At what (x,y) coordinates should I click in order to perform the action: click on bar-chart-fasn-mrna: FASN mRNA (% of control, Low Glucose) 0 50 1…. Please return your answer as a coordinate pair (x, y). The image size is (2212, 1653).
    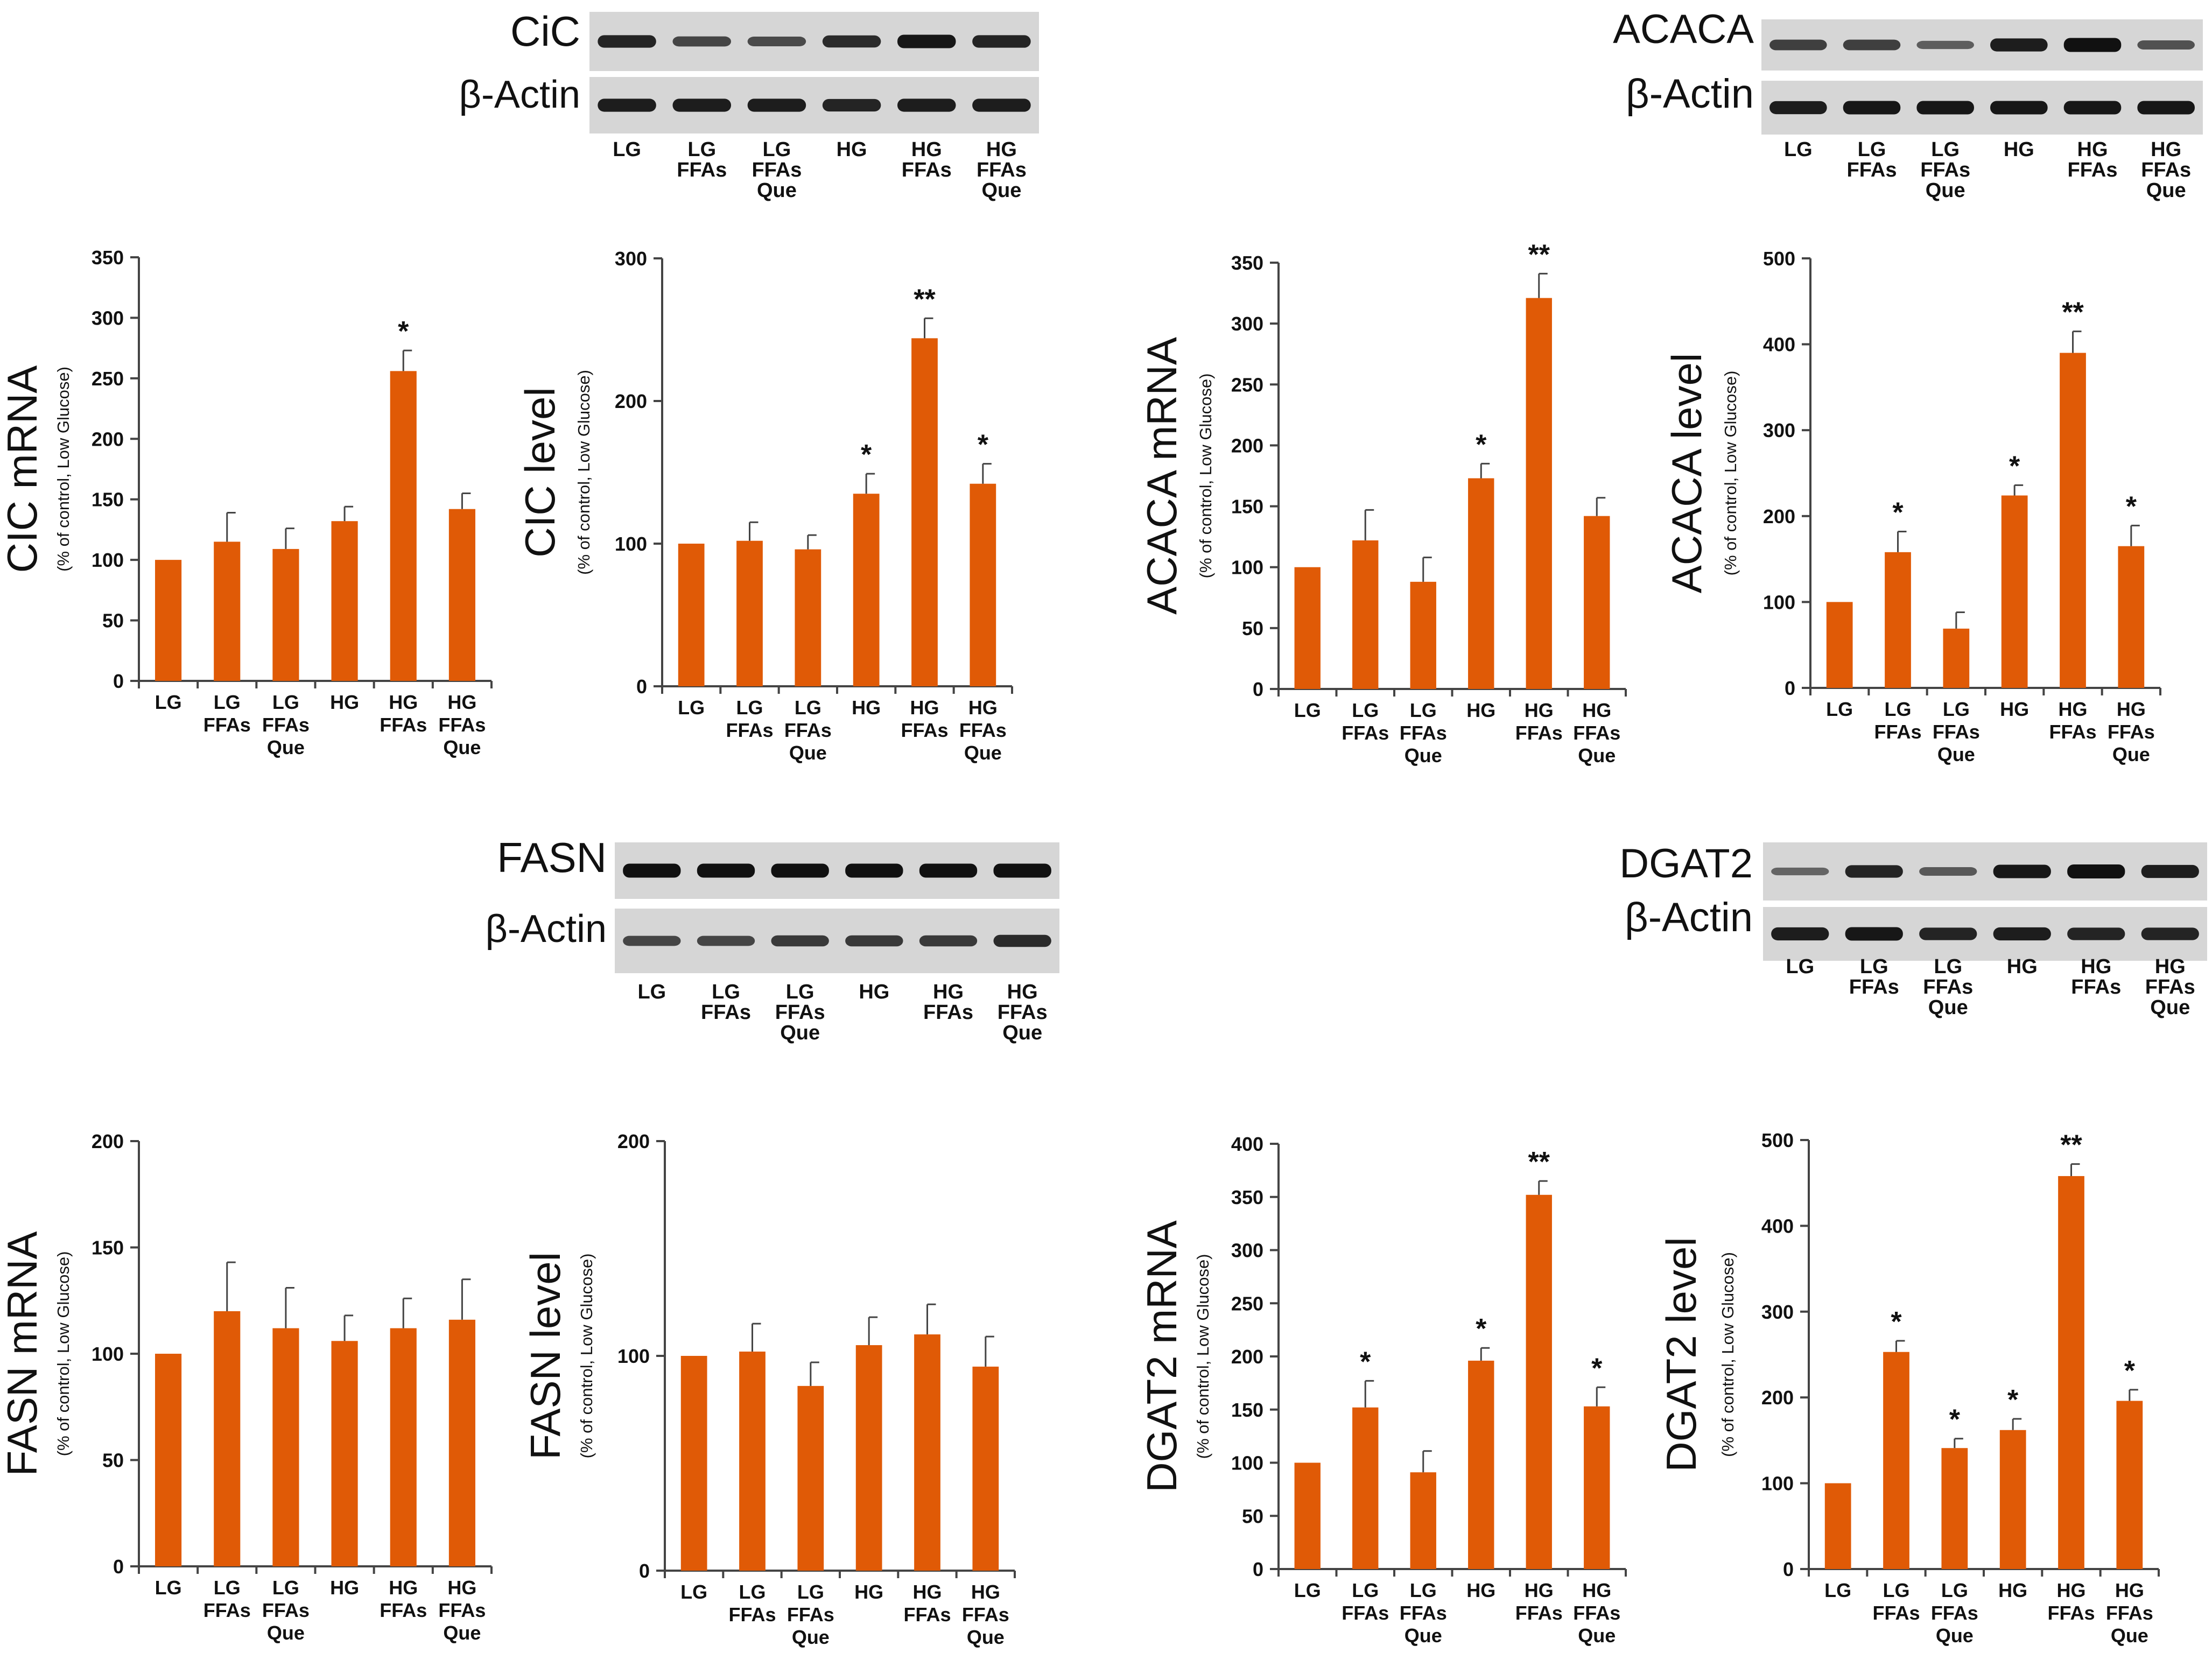
    Looking at the image, I should click on (246, 1387).